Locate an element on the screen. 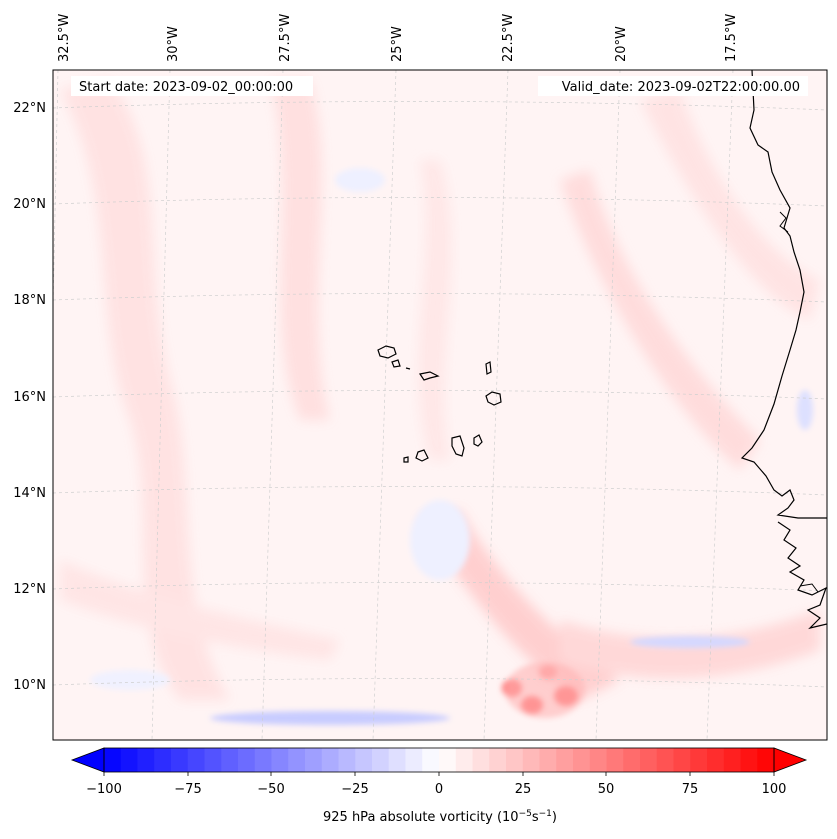 Image resolution: width=837 pixels, height=839 pixels. colorbar-tick-labels: −100 −75 −50 −25 0 25 50 75 100 is located at coordinates (436, 789).